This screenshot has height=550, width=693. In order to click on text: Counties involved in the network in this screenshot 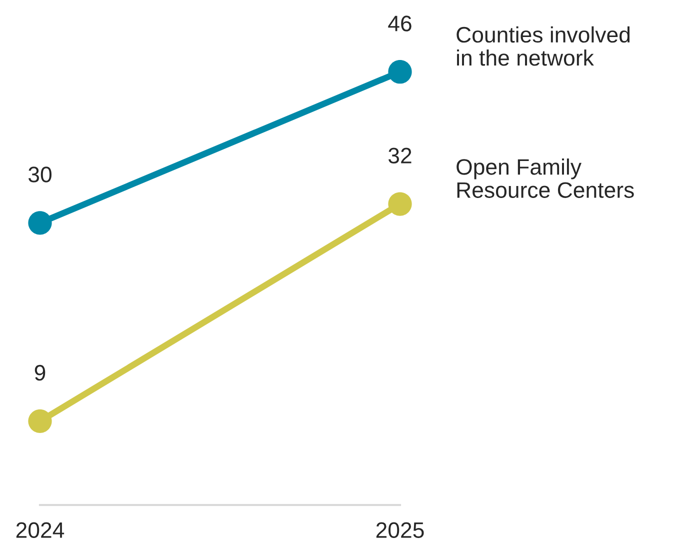, I will do `click(543, 46)`.